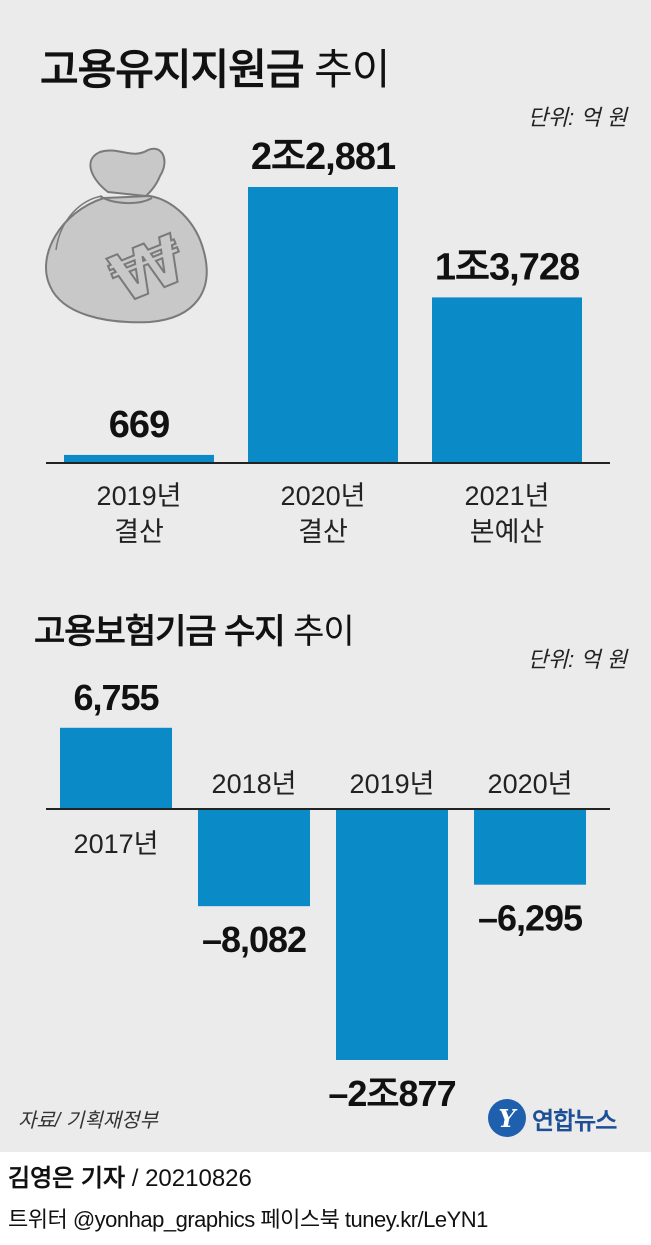 The height and width of the screenshot is (1245, 651). Describe the element at coordinates (254, 784) in the screenshot. I see `chart2-category-label: 2018년` at that location.